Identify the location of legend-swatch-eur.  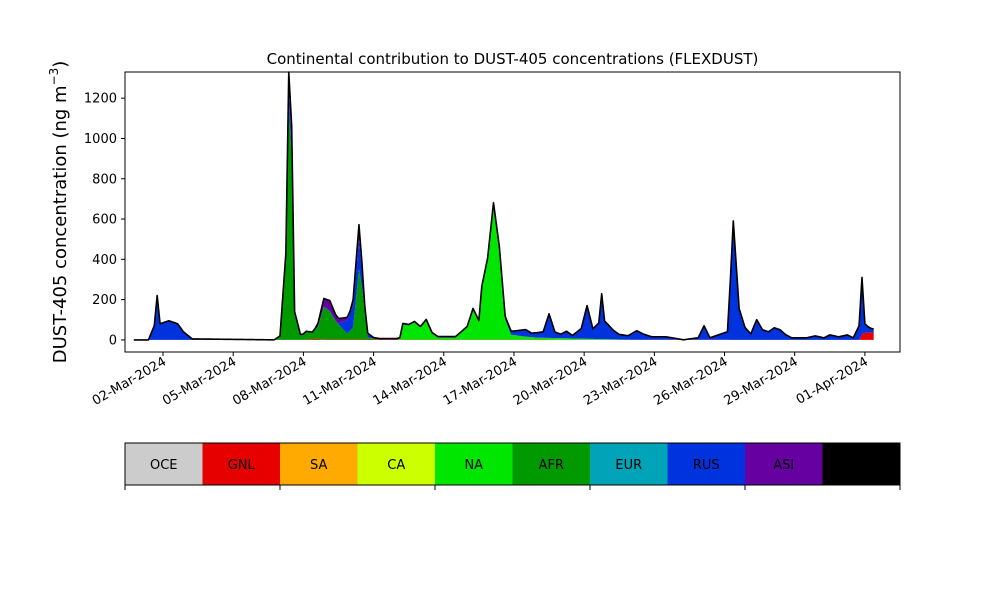
(629, 464).